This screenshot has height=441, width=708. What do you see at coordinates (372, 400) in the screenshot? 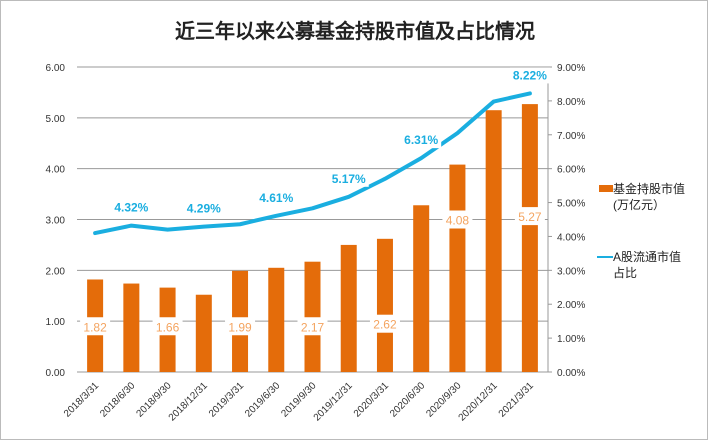
I see `x-tick-label: 2020/3/31` at bounding box center [372, 400].